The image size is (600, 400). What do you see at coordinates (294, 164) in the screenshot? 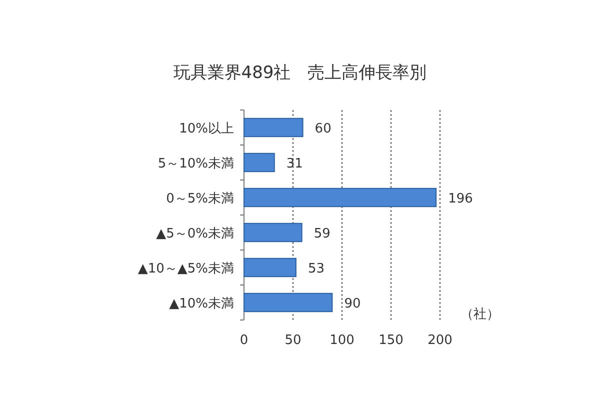
I see `data-label: 31` at bounding box center [294, 164].